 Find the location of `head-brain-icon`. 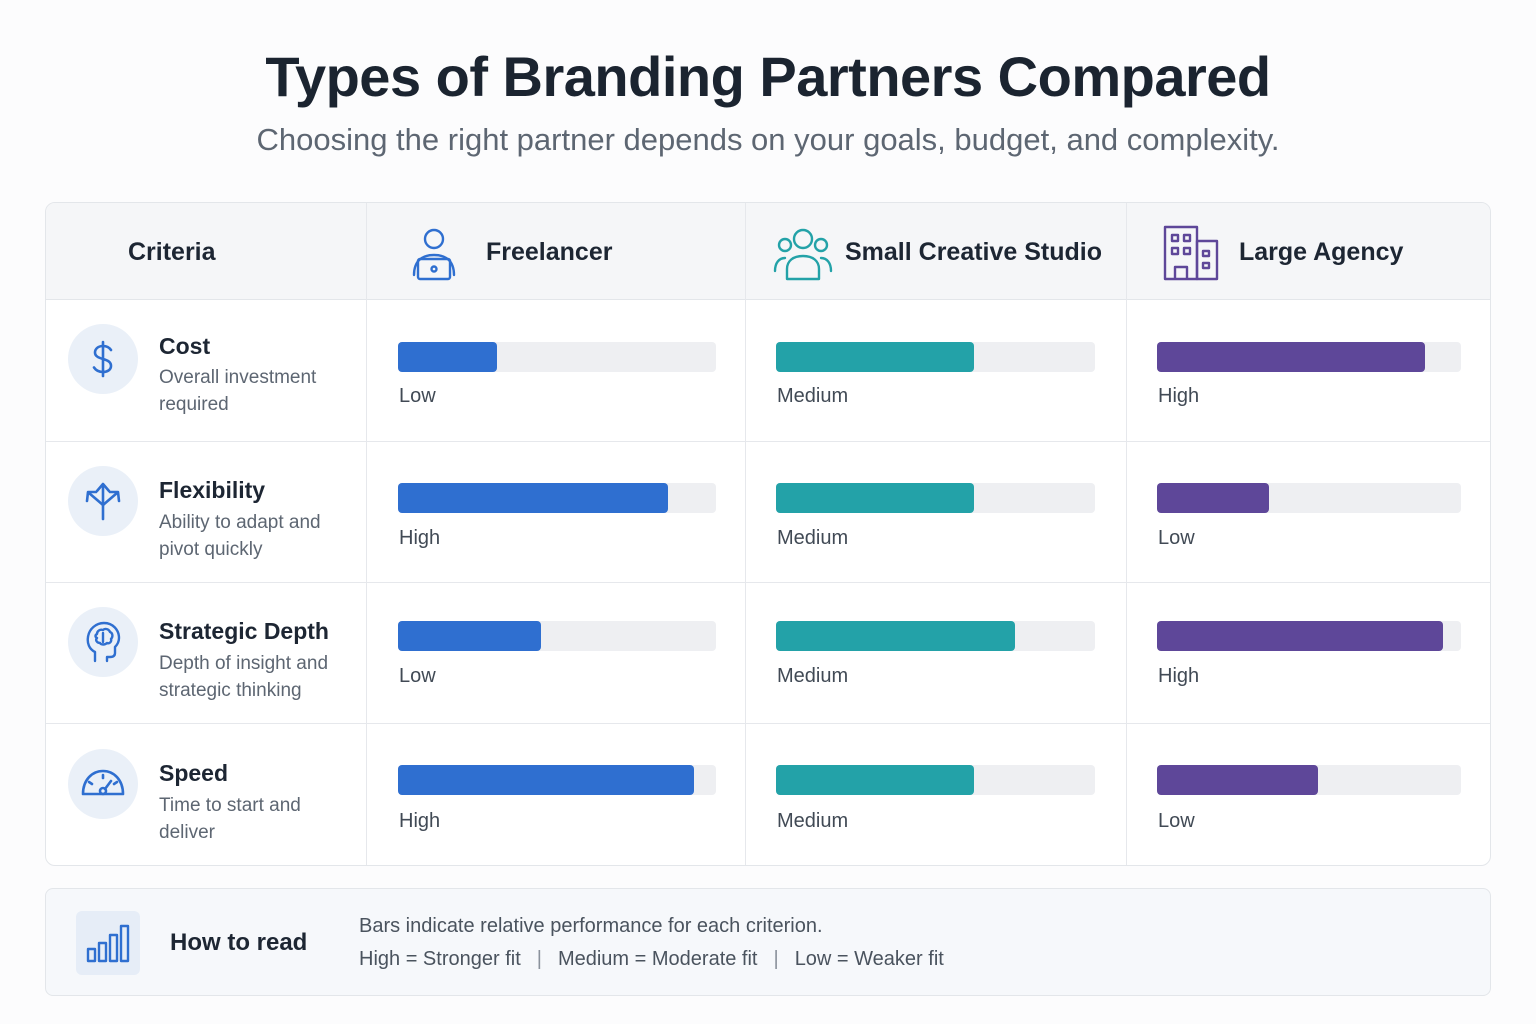

head-brain-icon is located at coordinates (103, 642).